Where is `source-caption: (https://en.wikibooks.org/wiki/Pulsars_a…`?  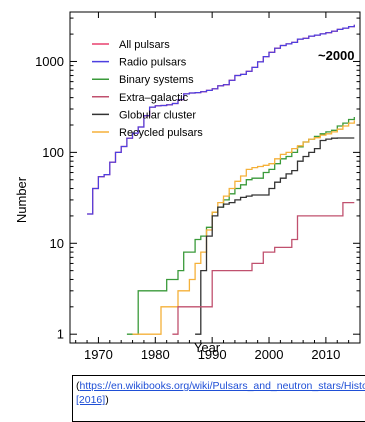 source-caption: (https://en.wikibooks.org/wiki/Pulsars_a… is located at coordinates (218, 398).